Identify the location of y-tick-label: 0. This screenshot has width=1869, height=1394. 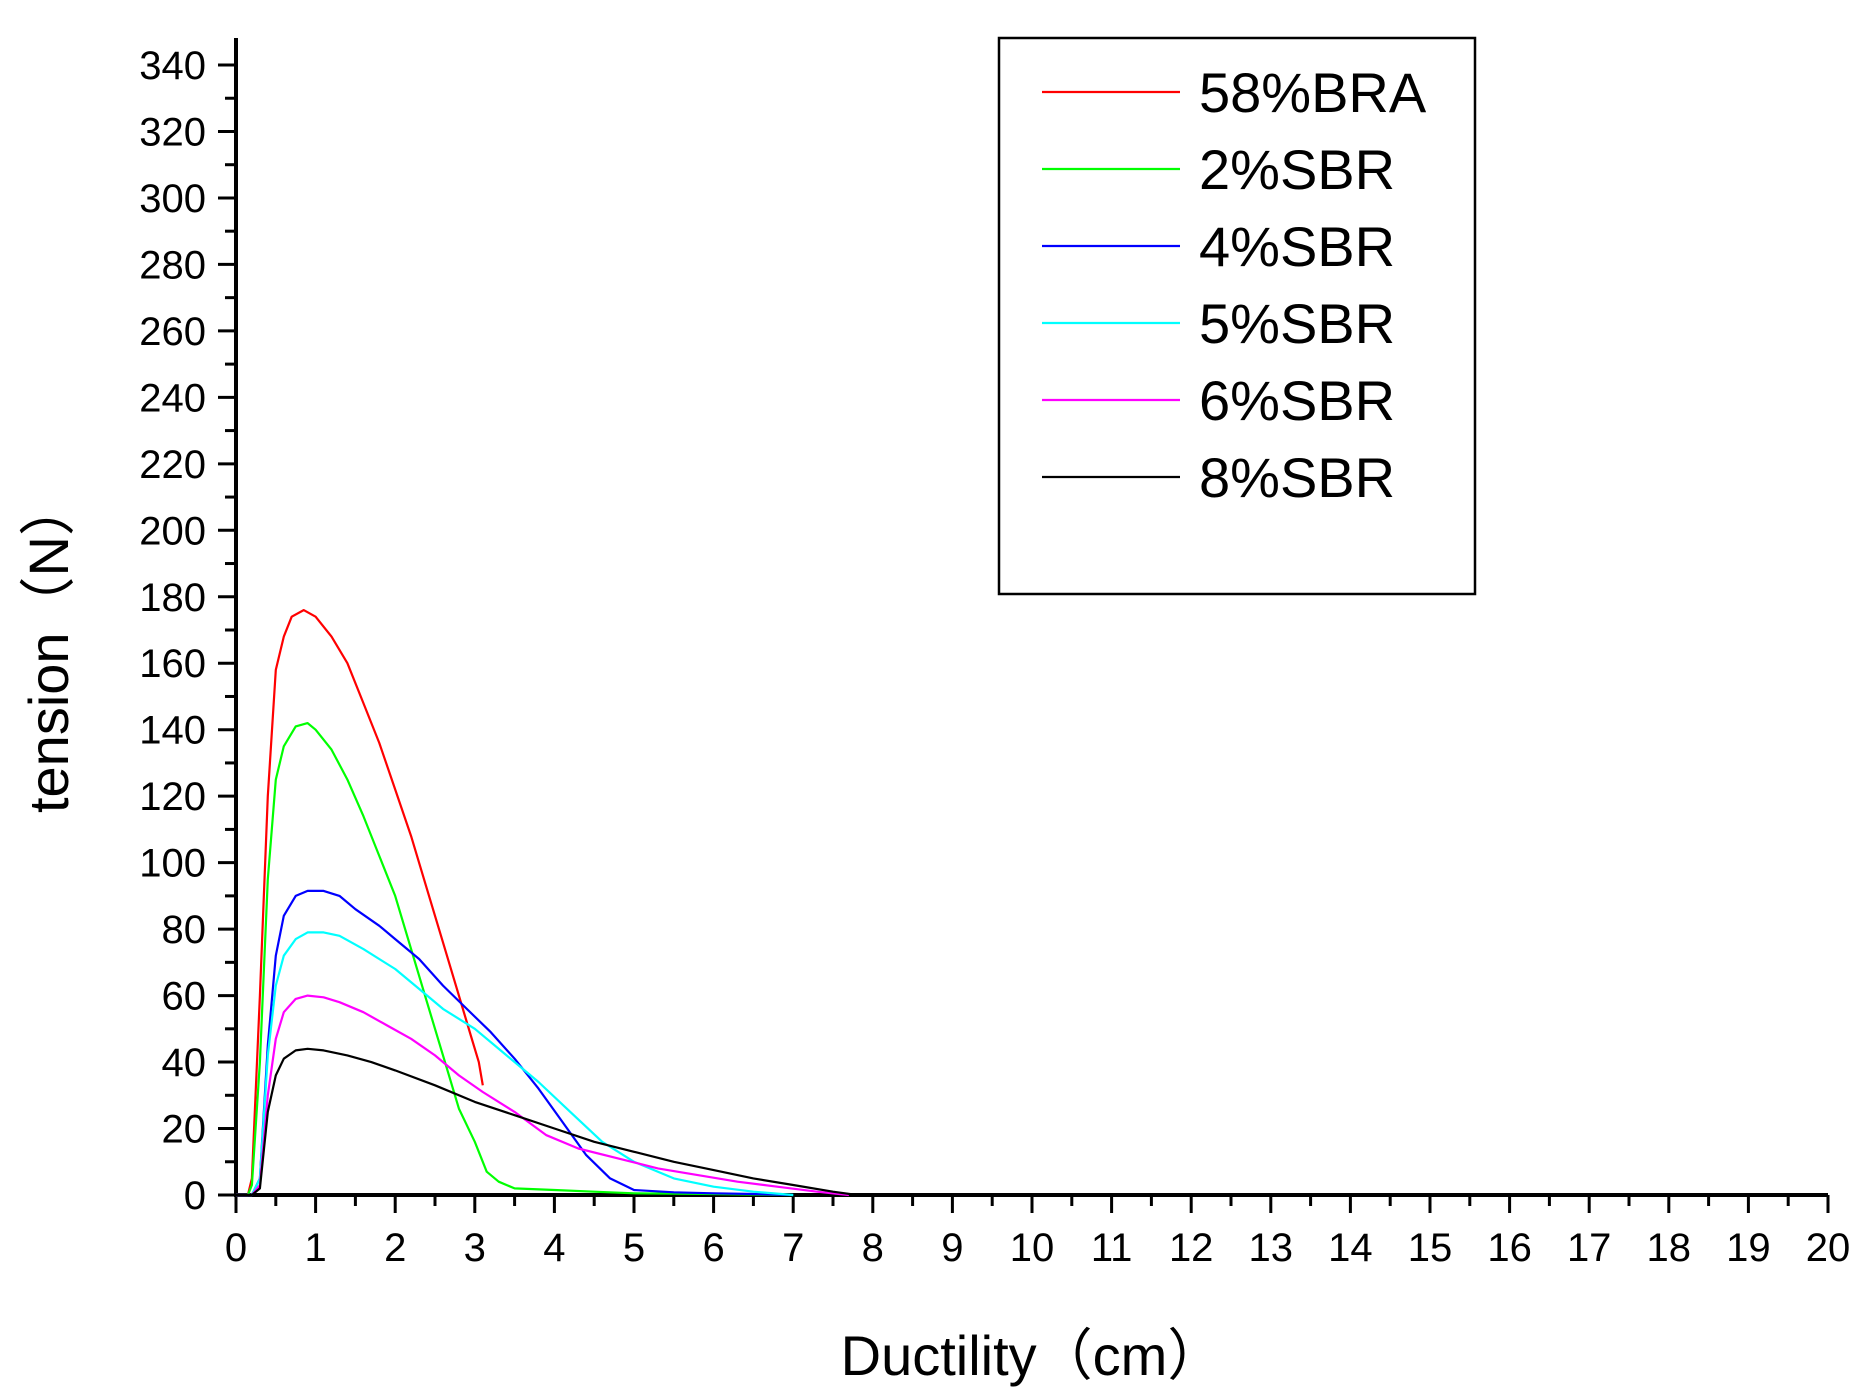
(195, 1196).